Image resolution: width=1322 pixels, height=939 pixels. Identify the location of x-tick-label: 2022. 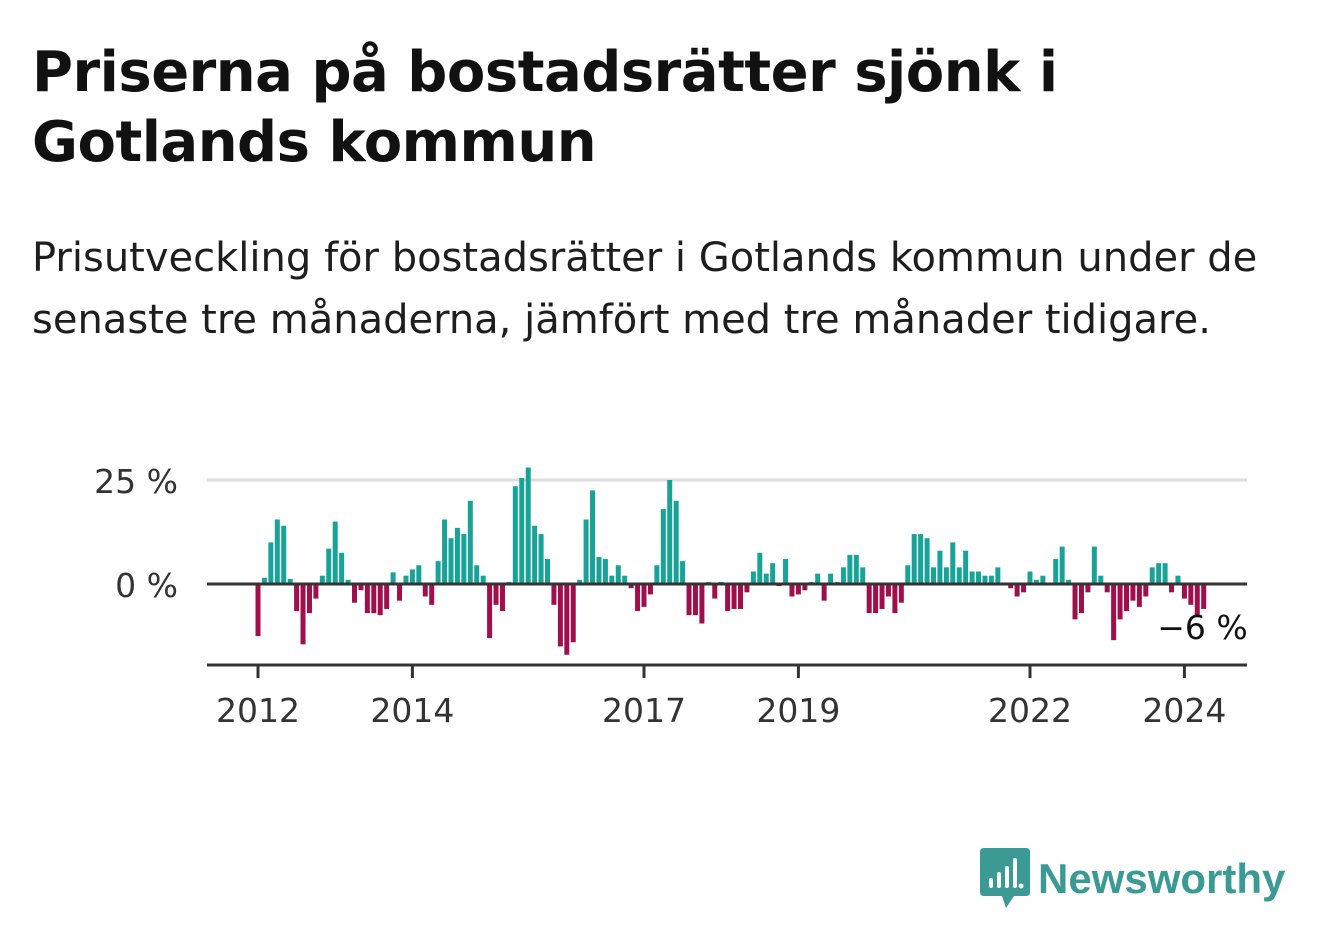
(1030, 710).